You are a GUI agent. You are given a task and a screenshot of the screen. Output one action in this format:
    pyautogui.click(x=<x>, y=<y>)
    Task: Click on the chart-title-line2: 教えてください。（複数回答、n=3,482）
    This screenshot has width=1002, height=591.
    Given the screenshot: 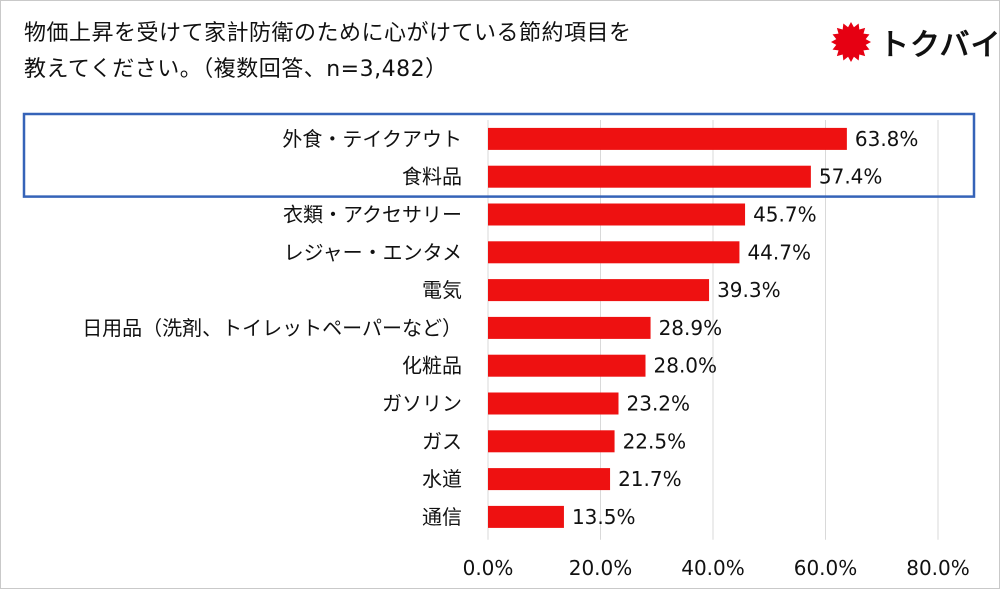 What is the action you would take?
    pyautogui.click(x=236, y=69)
    